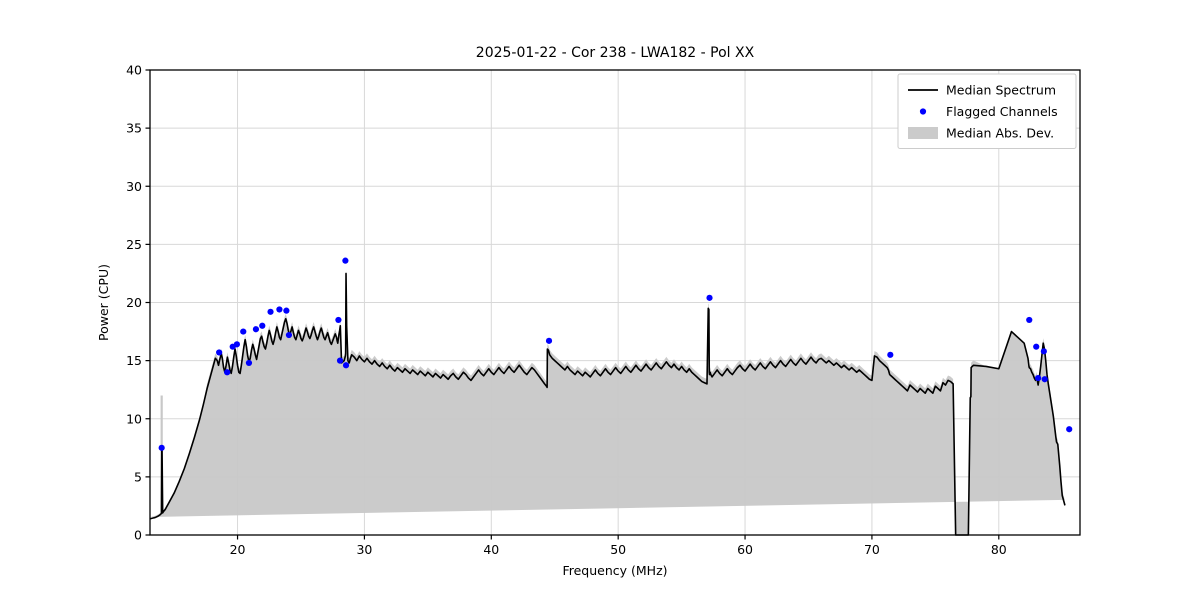  I want to click on y-tick-label: 0, so click(138, 535).